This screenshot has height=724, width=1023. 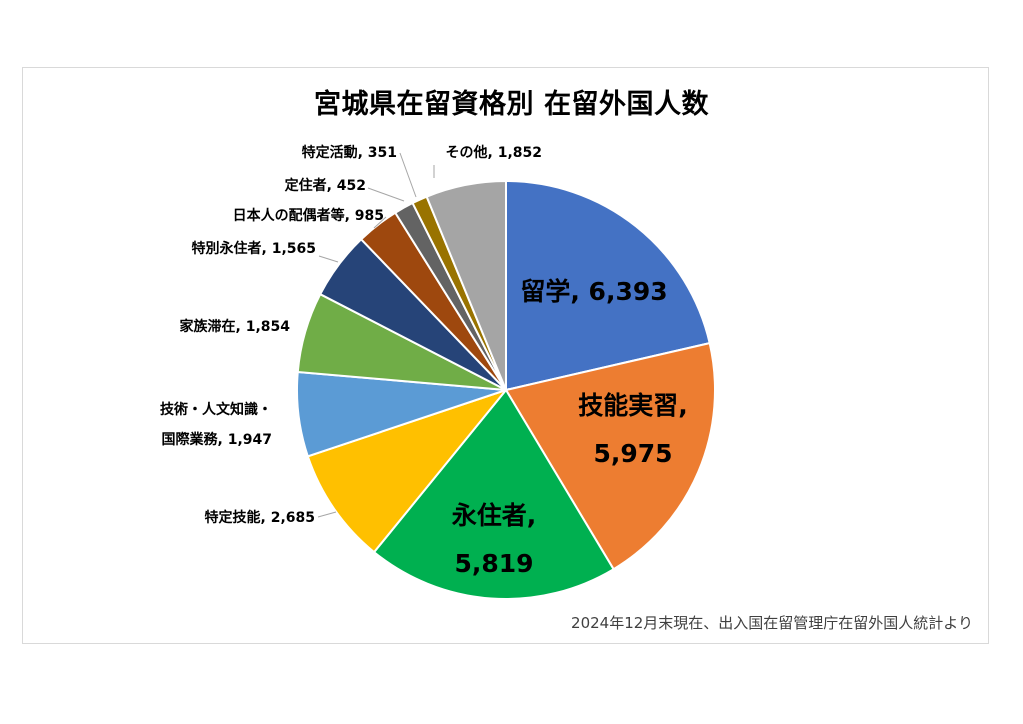 What do you see at coordinates (217, 439) in the screenshot?
I see `data-label-4-line-1: 国際業務, 1,947` at bounding box center [217, 439].